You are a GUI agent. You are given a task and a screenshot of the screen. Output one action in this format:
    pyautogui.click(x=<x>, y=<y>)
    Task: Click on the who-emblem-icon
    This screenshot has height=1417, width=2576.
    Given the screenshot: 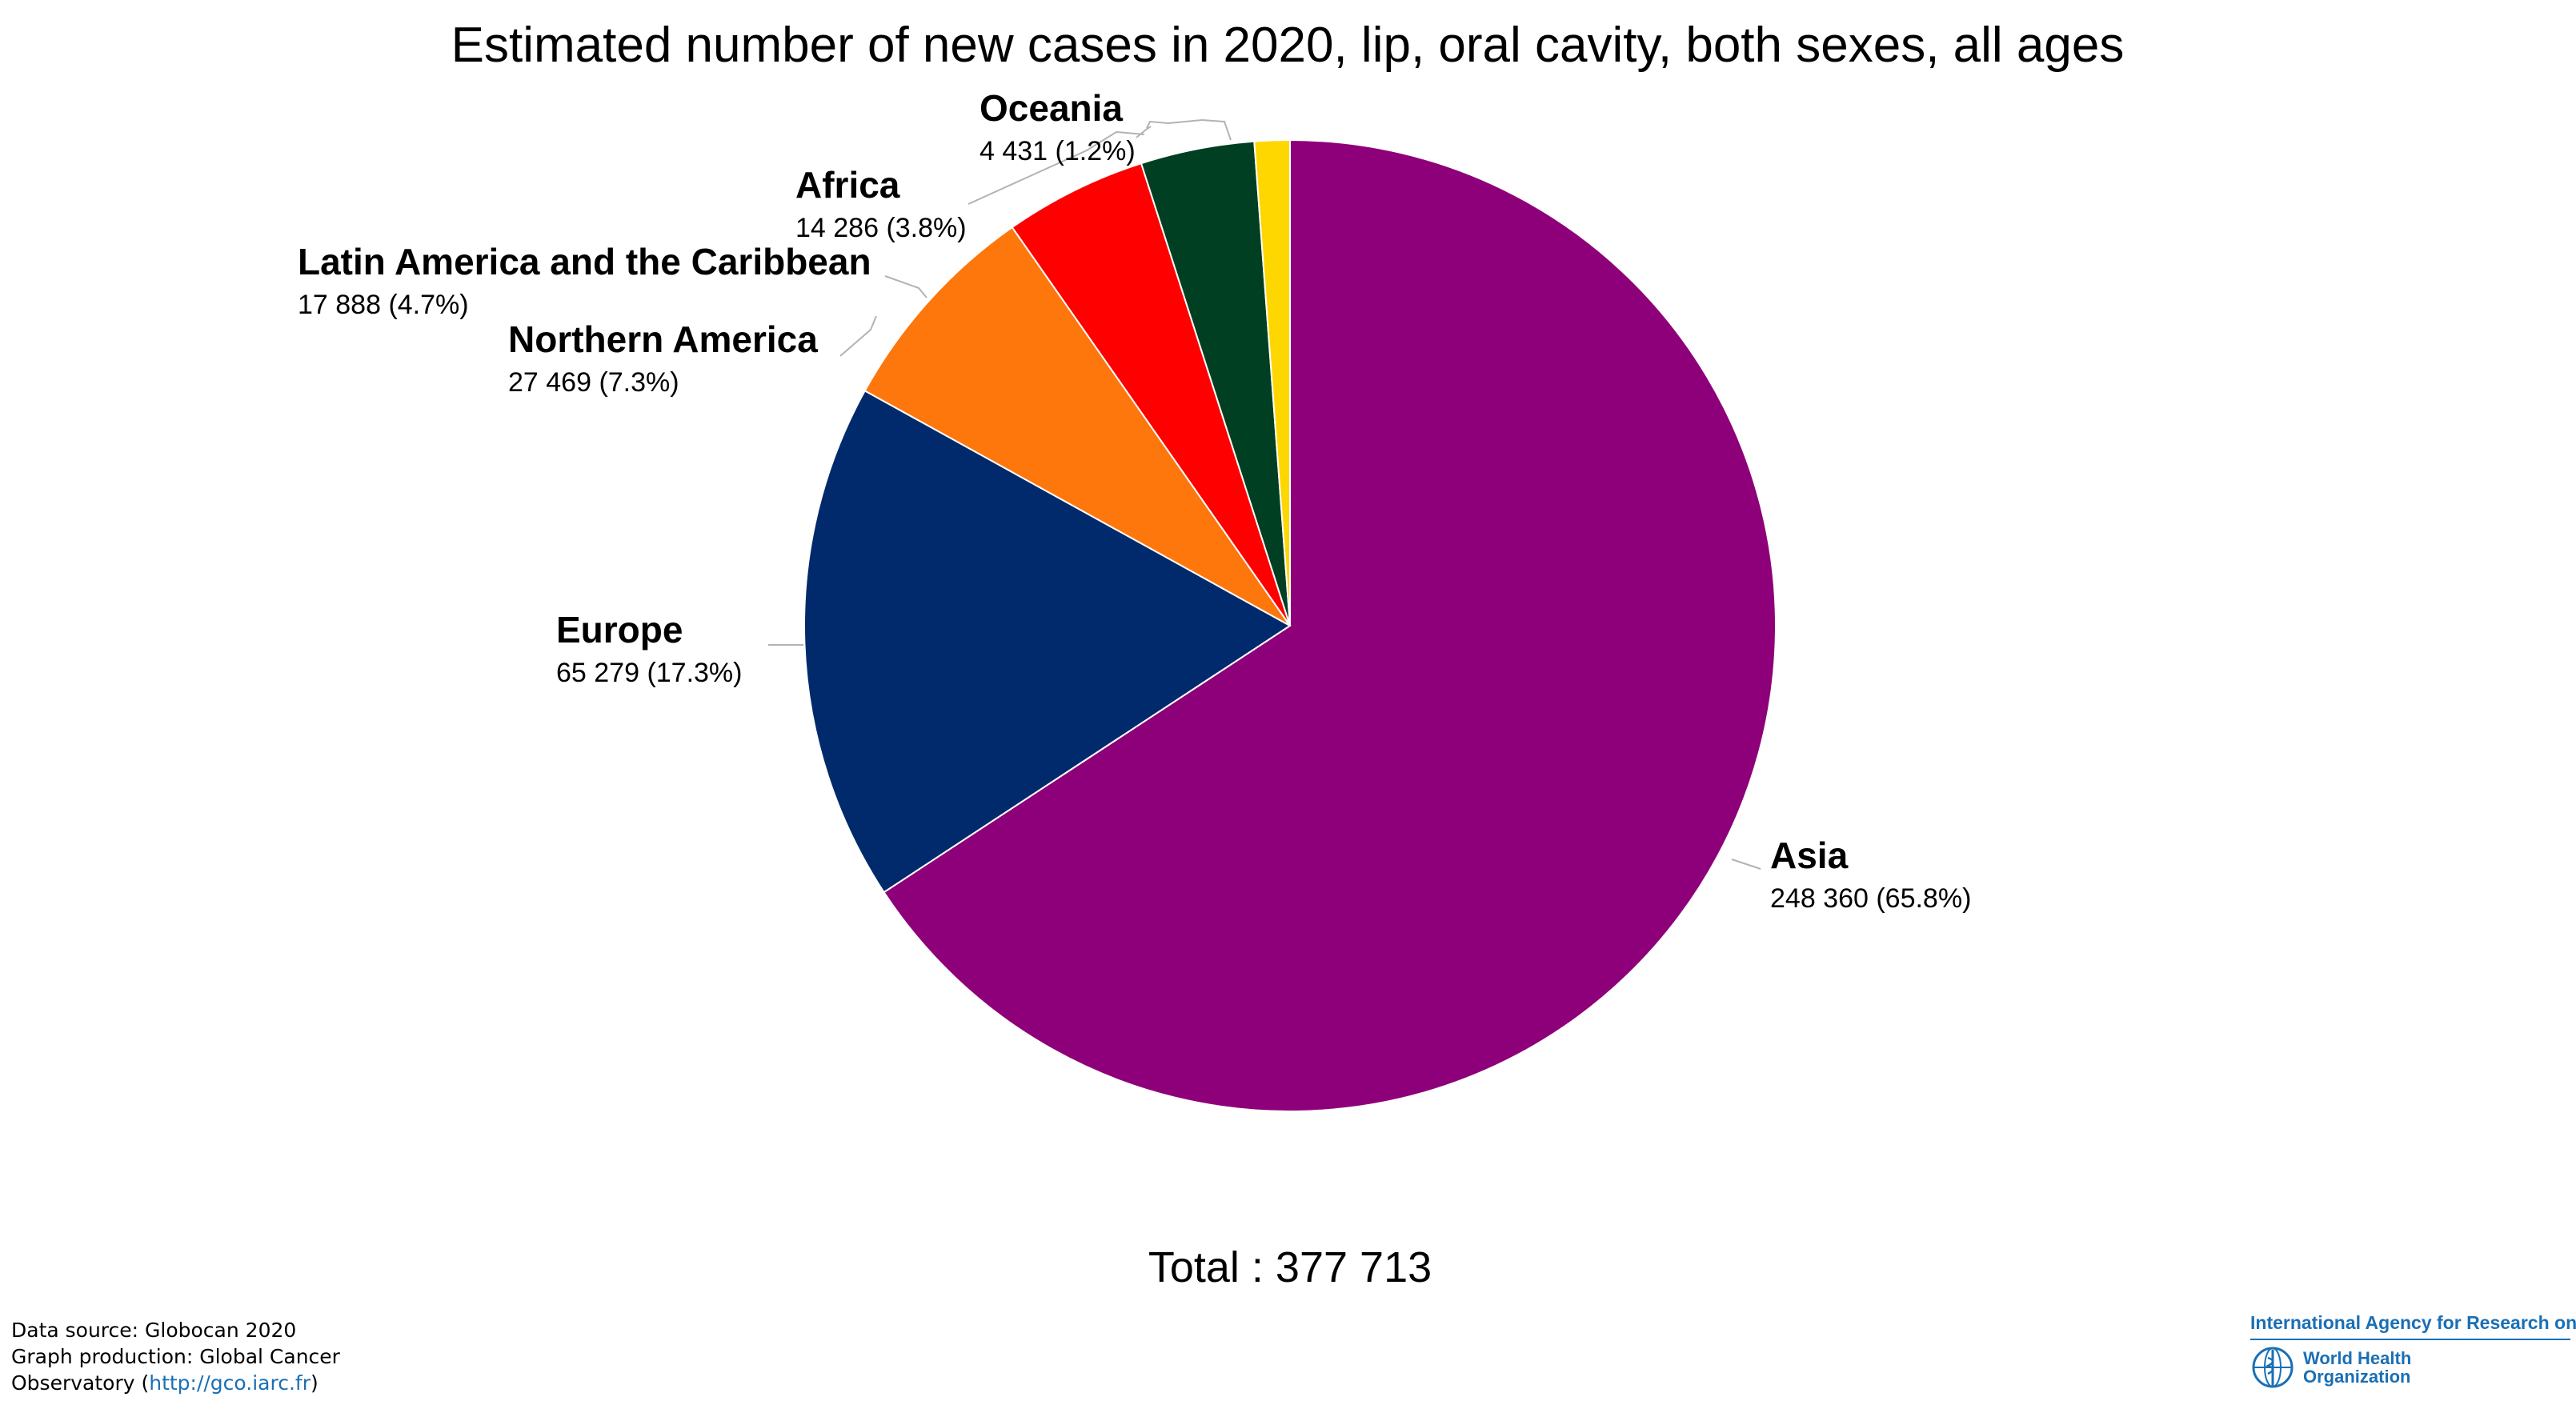 What is the action you would take?
    pyautogui.click(x=2273, y=1367)
    